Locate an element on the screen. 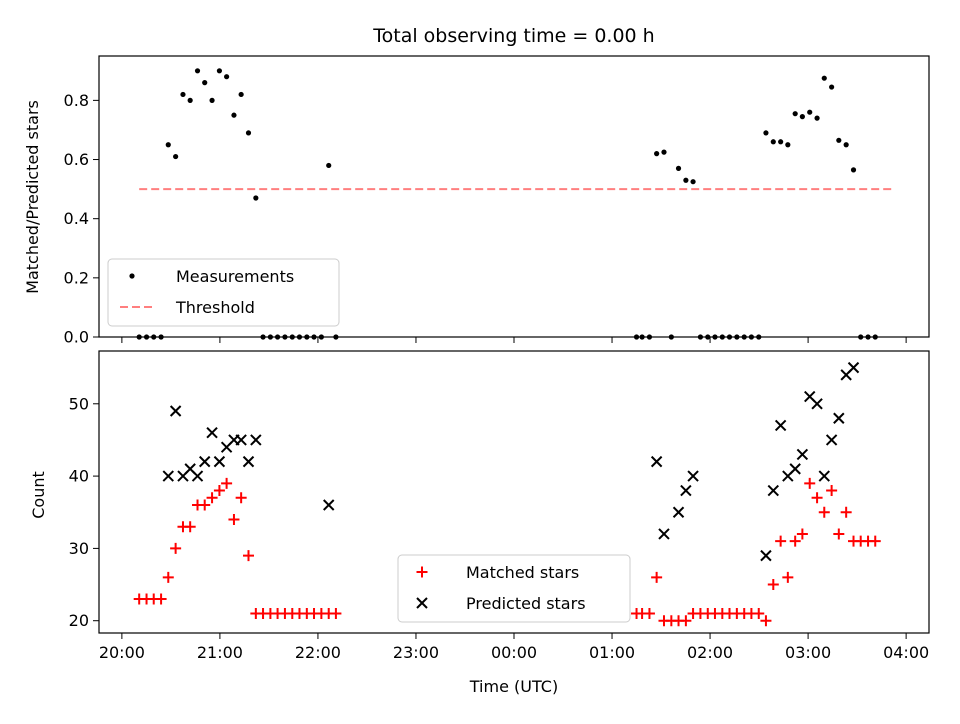  ratio-legend-frame is located at coordinates (223, 292).